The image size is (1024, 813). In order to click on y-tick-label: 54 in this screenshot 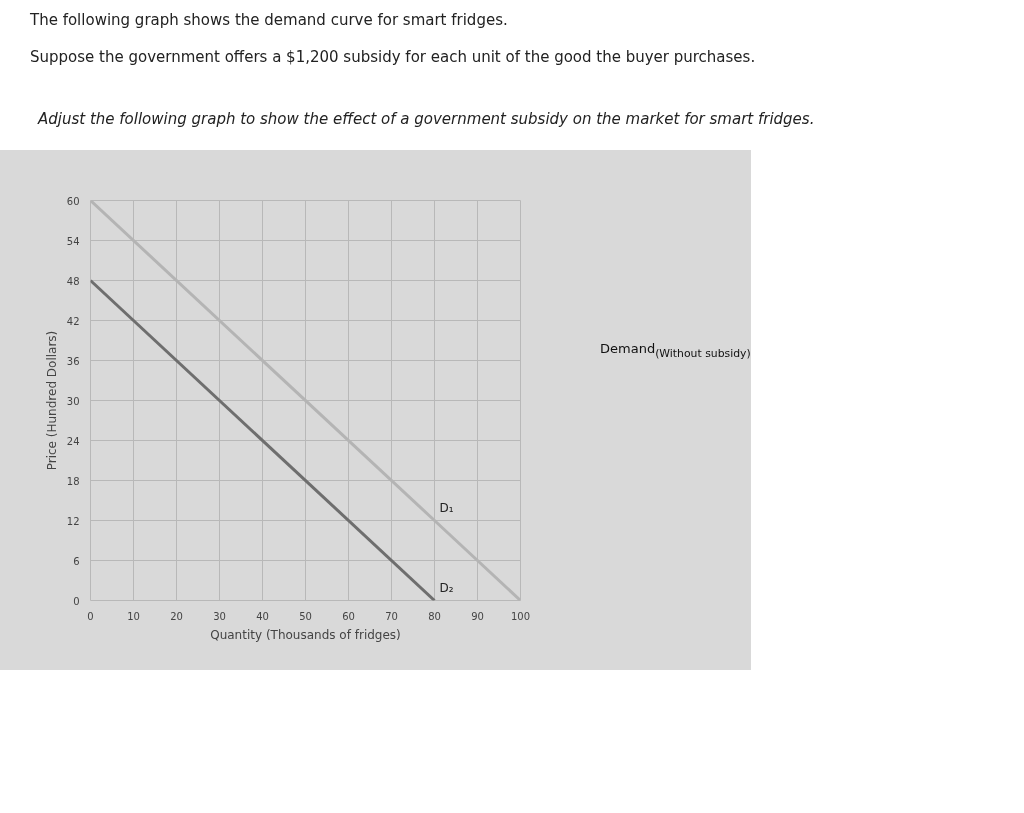, I will do `click(73, 241)`.